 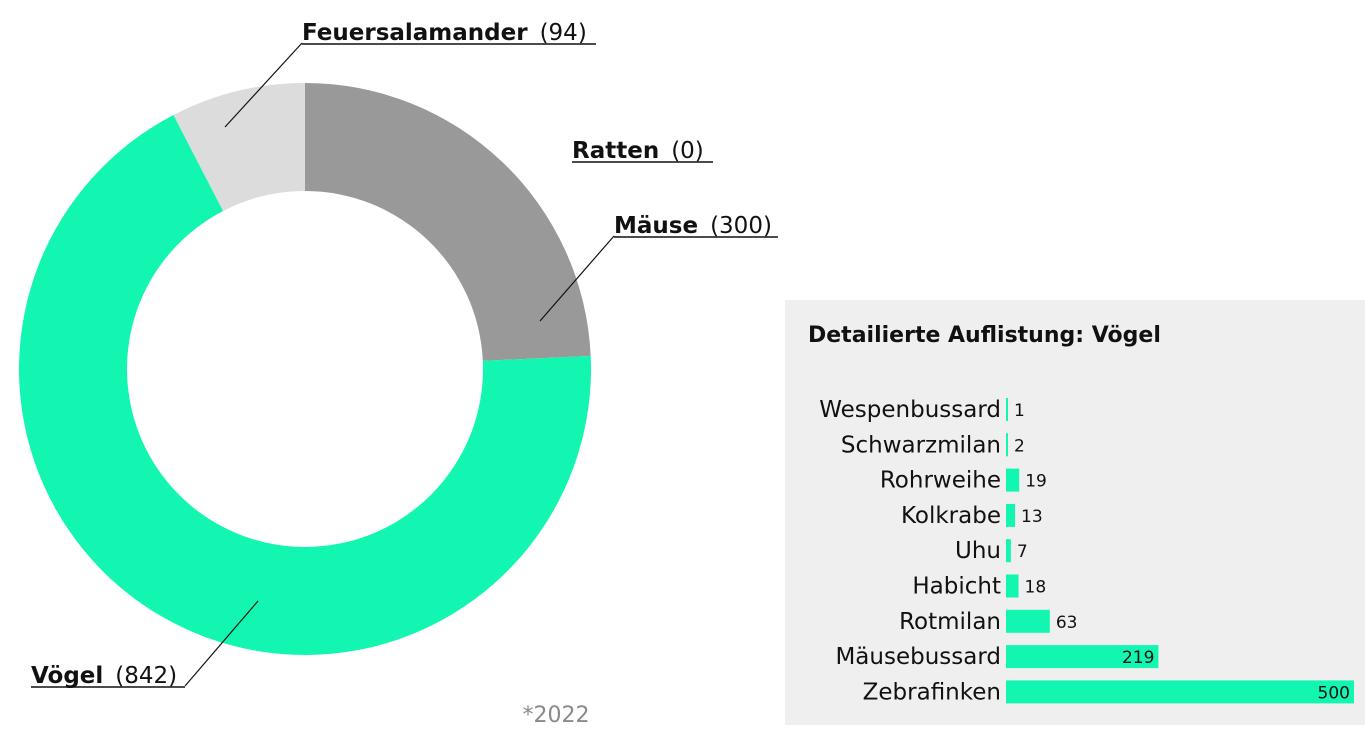 I want to click on bar-label-uhu: Uhu, so click(x=978, y=551).